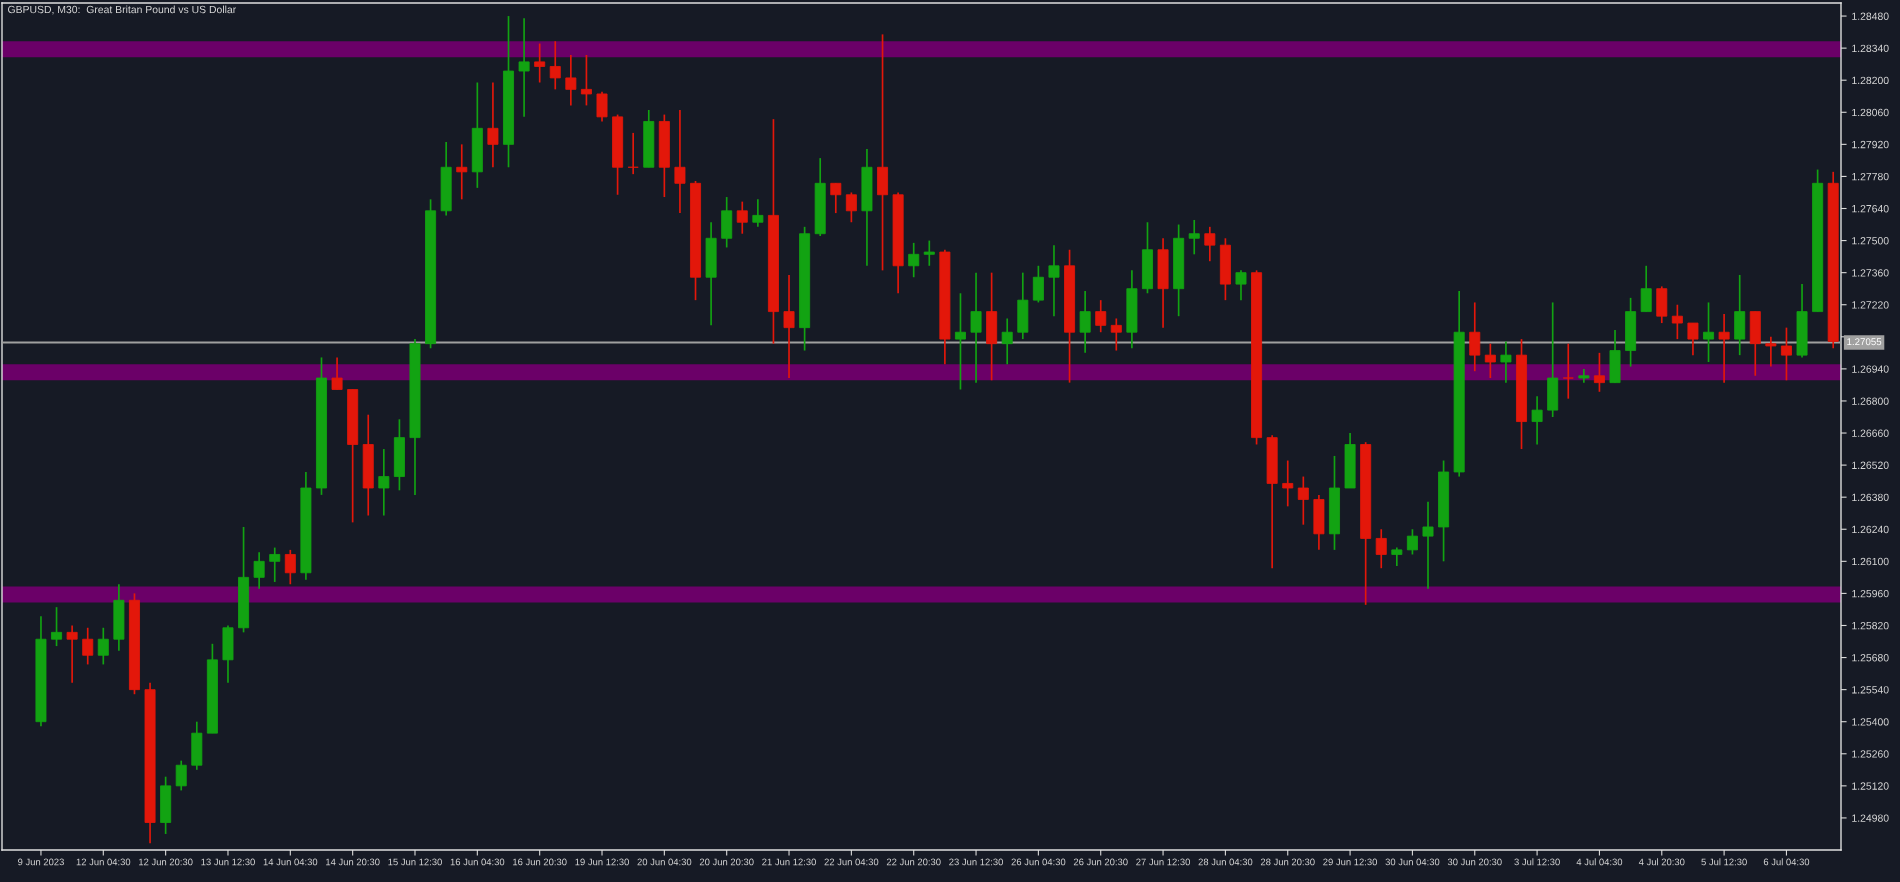 Image resolution: width=1900 pixels, height=882 pixels. I want to click on ref-line-label: 1.27055, so click(1864, 342).